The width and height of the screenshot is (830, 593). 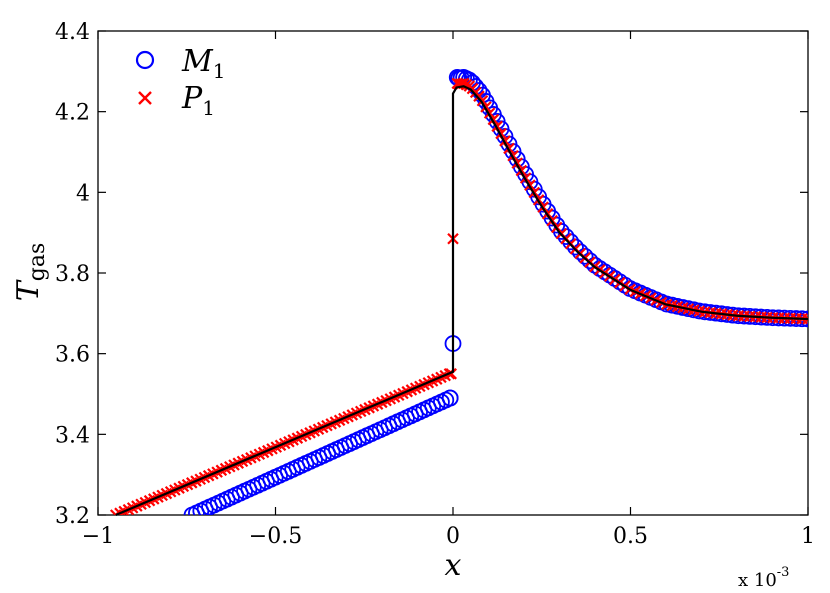 I want to click on legend: M1 P1, so click(x=180, y=82).